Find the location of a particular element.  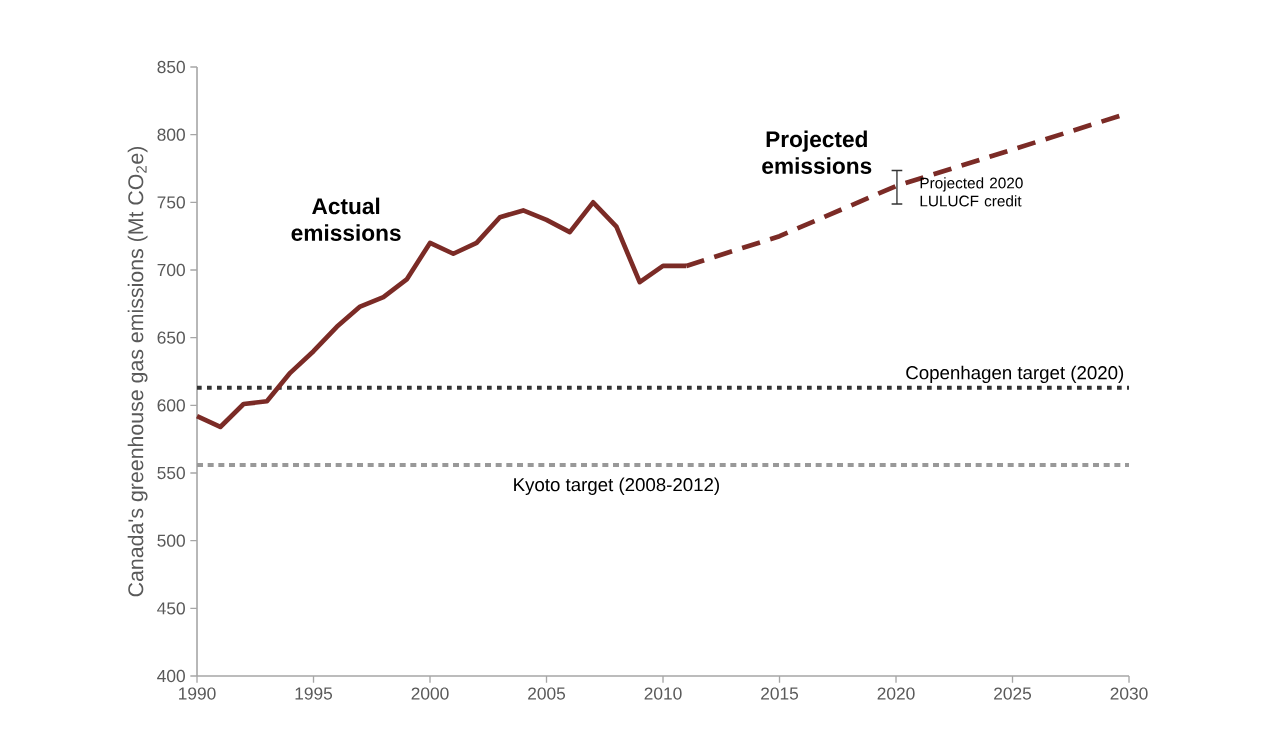

x-tick-label: 2025 is located at coordinates (1013, 693).